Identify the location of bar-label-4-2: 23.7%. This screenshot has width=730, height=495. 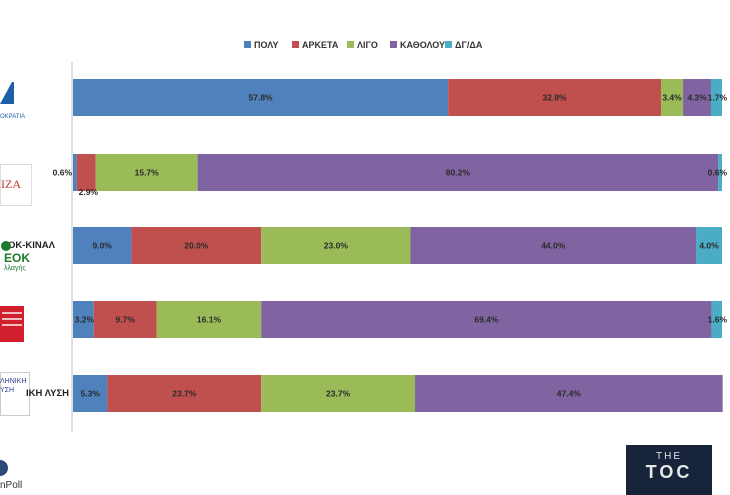
(338, 394).